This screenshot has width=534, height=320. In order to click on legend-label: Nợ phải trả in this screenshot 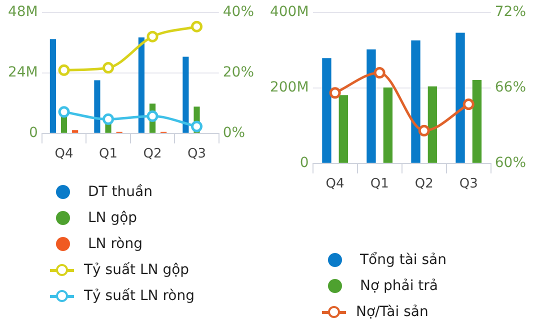, I will do `click(399, 286)`.